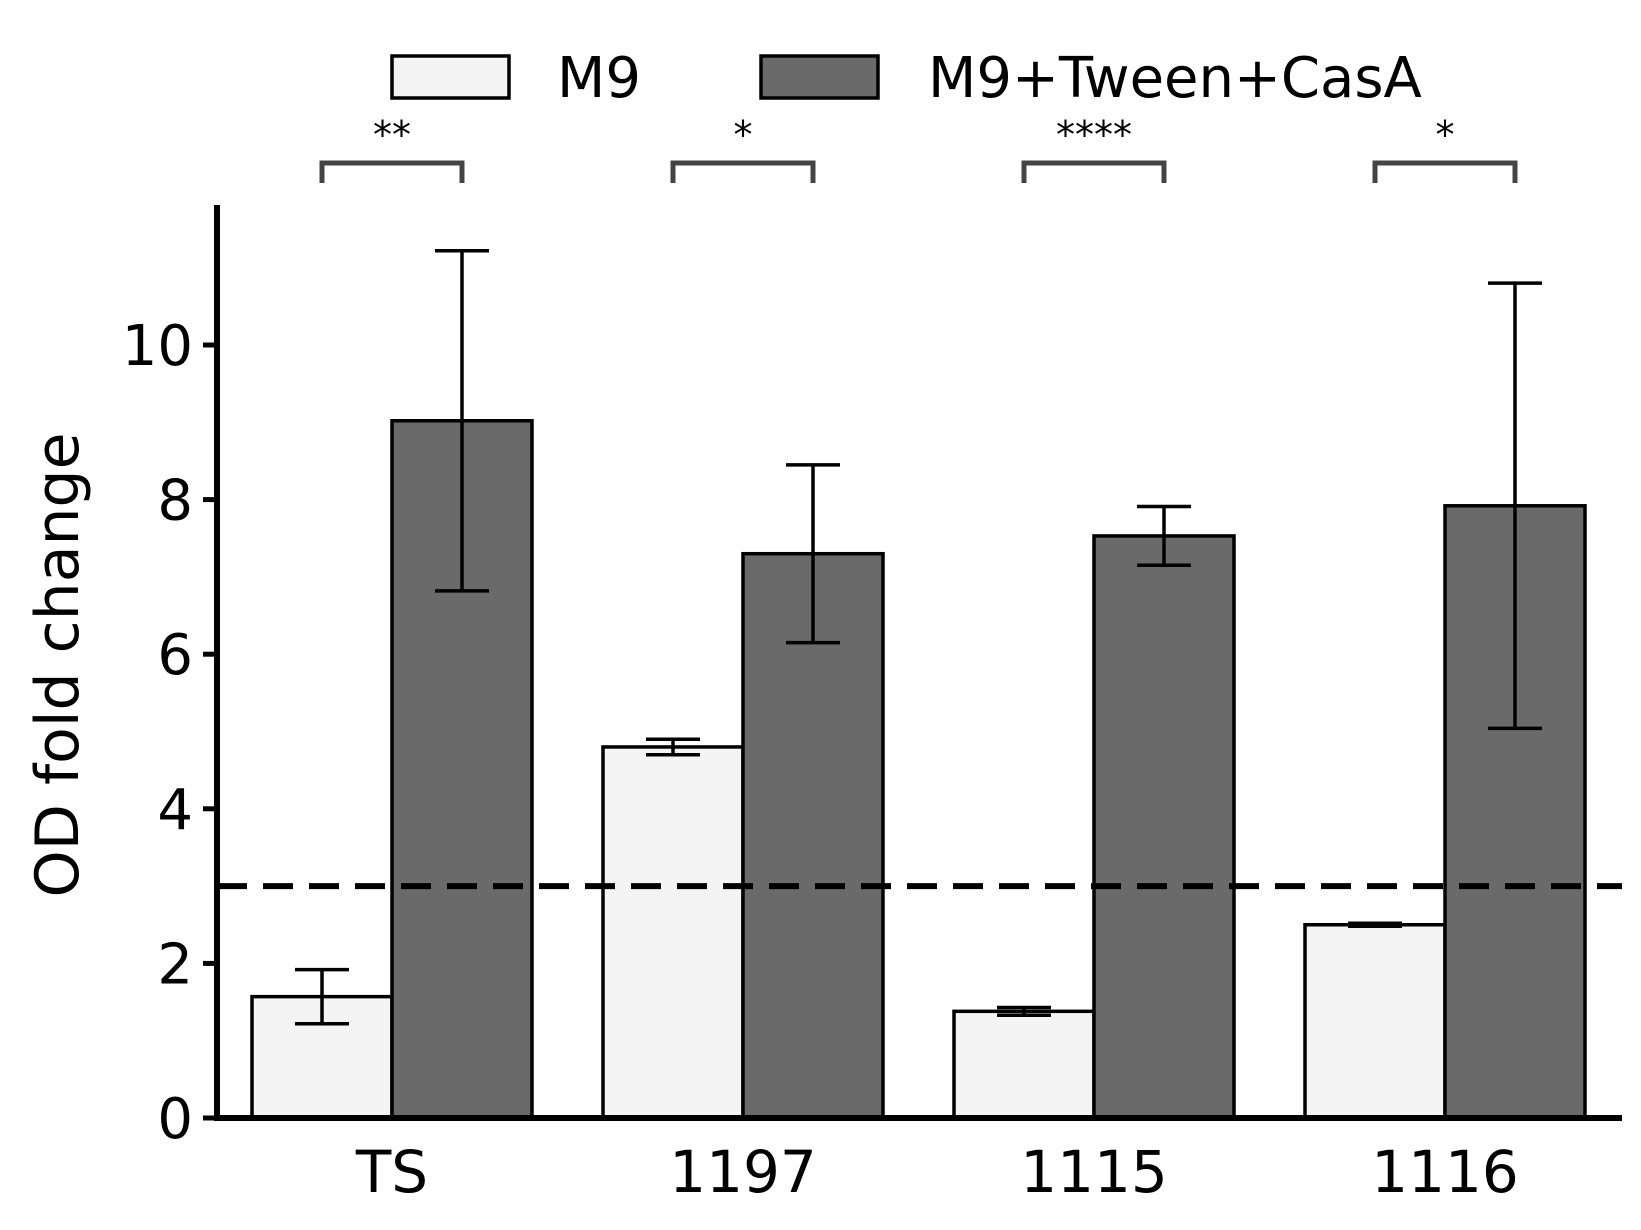 The image size is (1641, 1230). What do you see at coordinates (1445, 1172) in the screenshot?
I see `x-tick-label: 1116` at bounding box center [1445, 1172].